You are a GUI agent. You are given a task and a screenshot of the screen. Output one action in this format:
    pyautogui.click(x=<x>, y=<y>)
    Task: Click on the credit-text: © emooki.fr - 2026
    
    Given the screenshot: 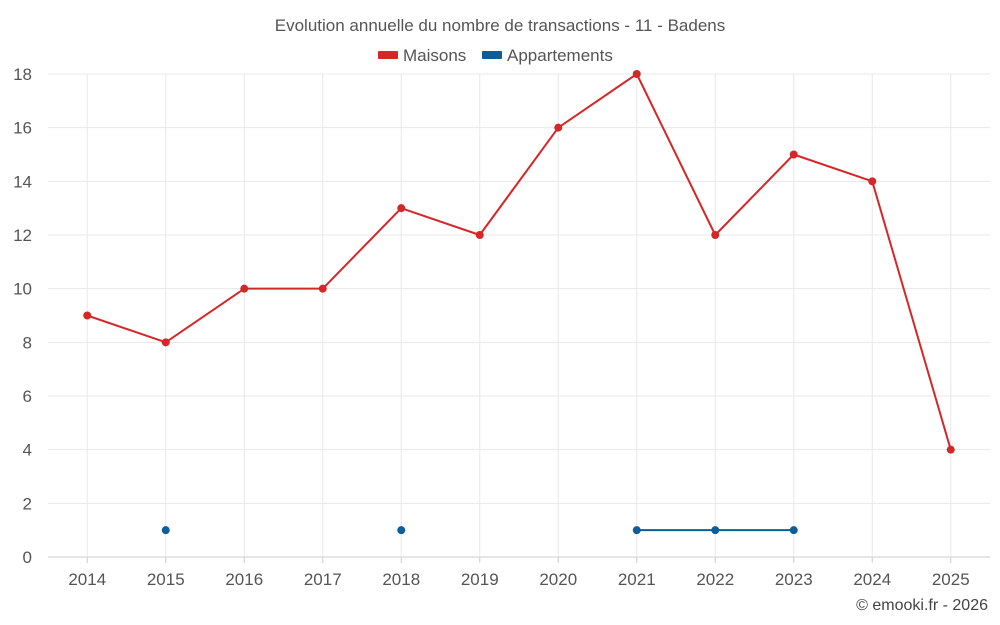 What is the action you would take?
    pyautogui.click(x=922, y=605)
    